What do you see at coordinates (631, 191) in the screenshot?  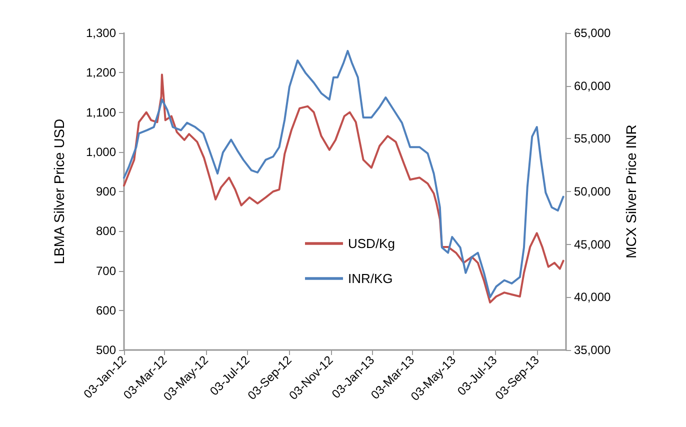 I see `y2-axis-title: MCX Silver Price INR` at bounding box center [631, 191].